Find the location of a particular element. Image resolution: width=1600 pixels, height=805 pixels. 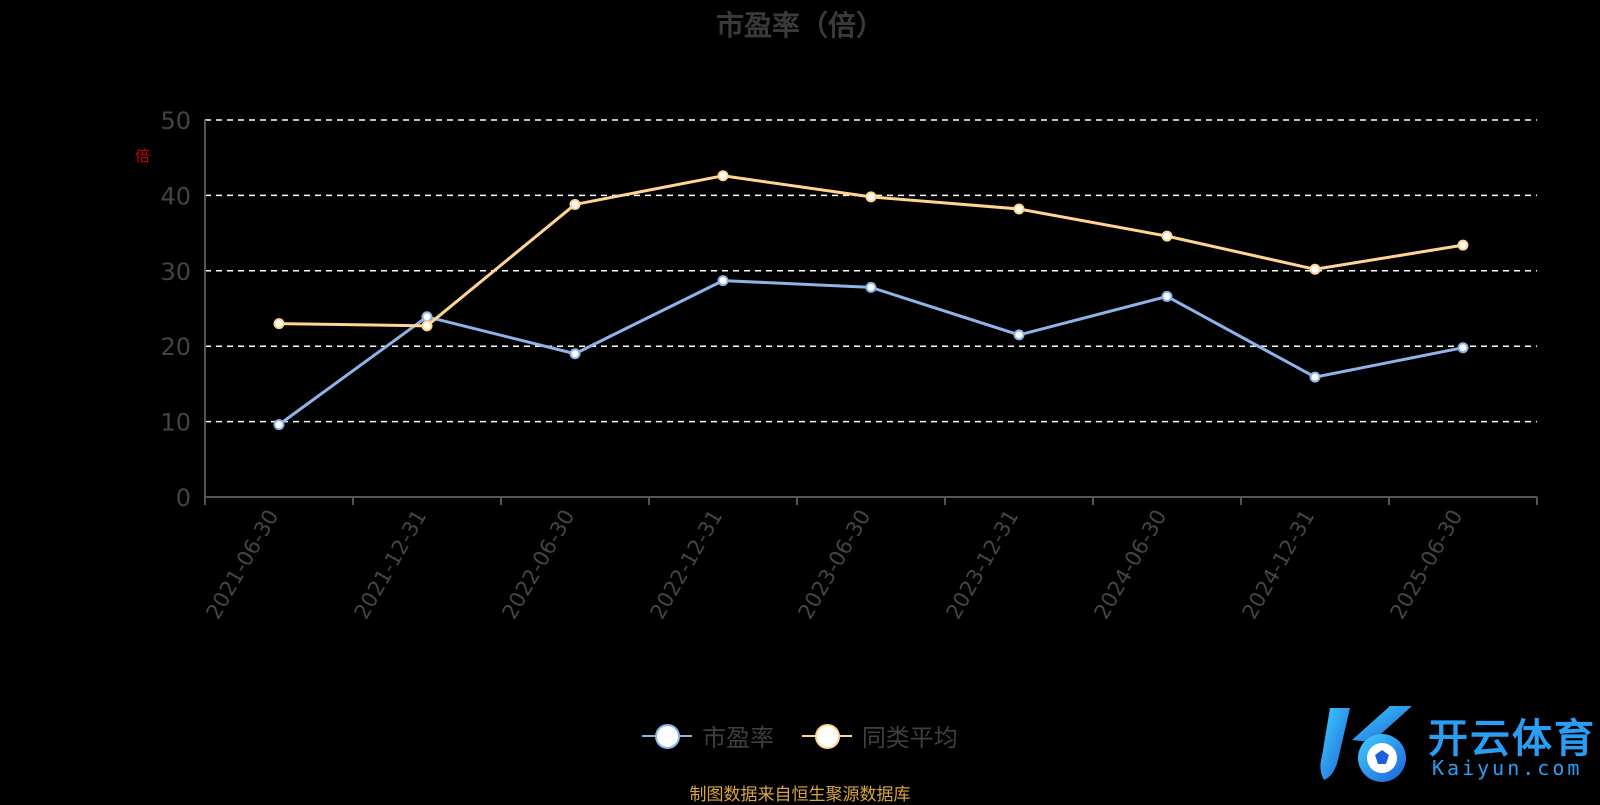

kaiyun-logo-icon is located at coordinates (1366, 744).